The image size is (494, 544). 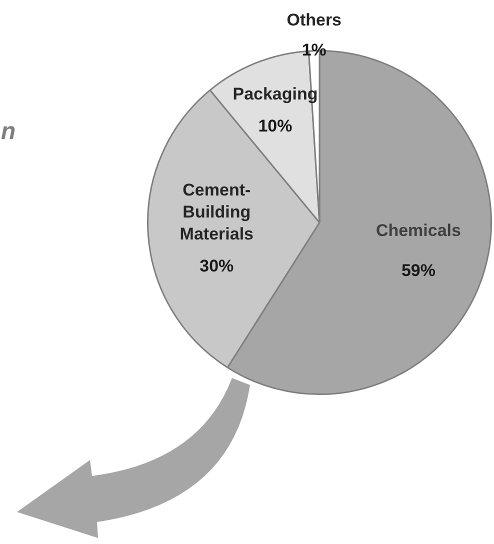 What do you see at coordinates (314, 20) in the screenshot?
I see `slice-label: Others` at bounding box center [314, 20].